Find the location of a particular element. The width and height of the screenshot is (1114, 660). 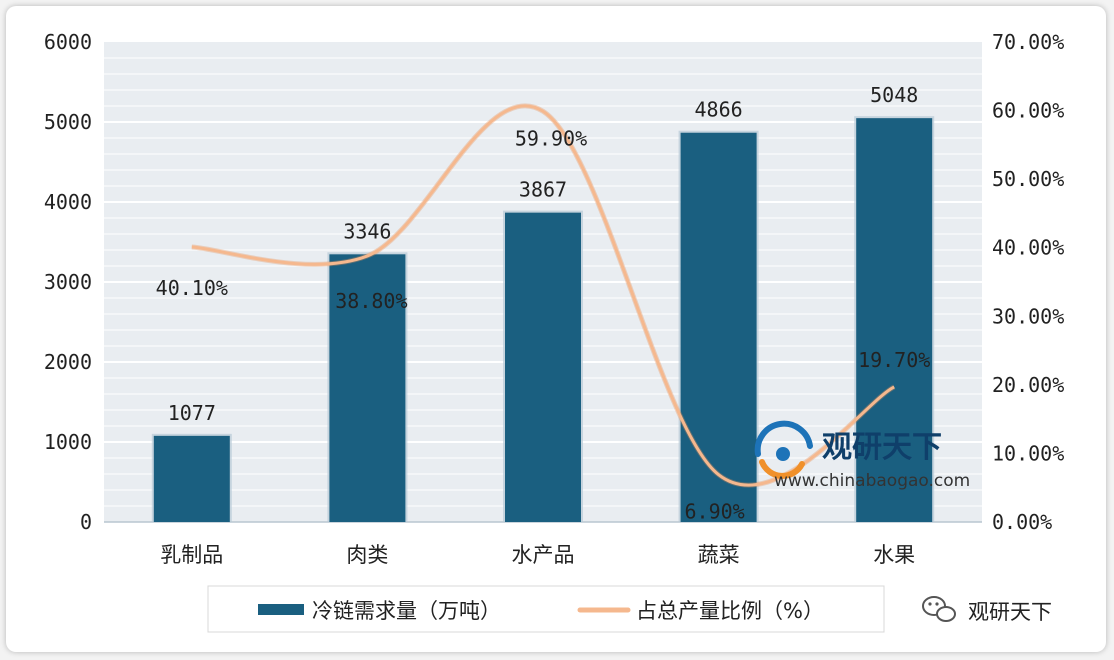

category-label: 水果 is located at coordinates (894, 555).